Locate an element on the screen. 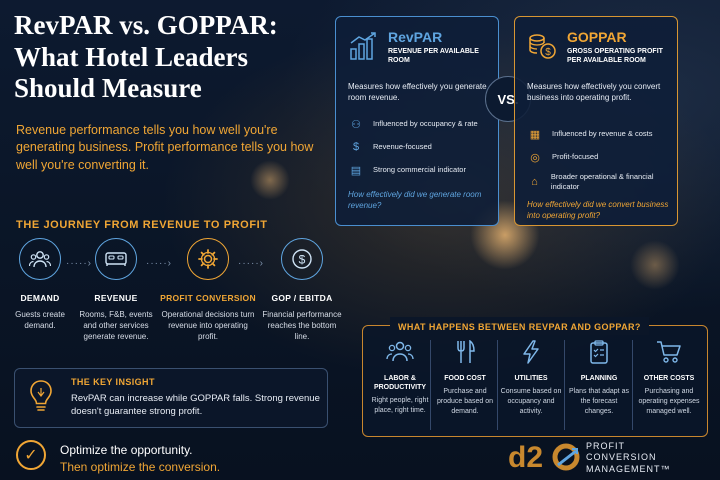 Image resolution: width=720 pixels, height=480 pixels. d2o-logo: d2 is located at coordinates (545, 457).